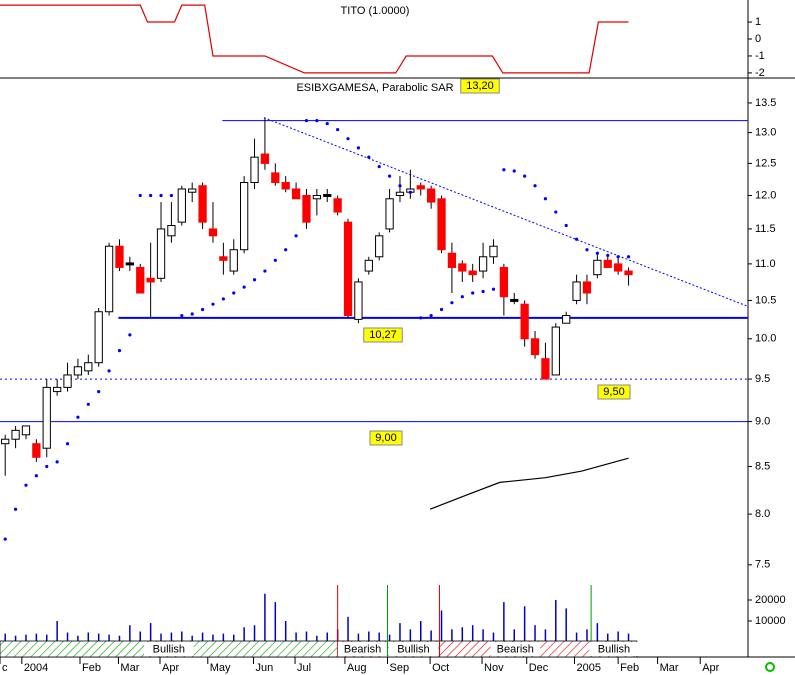 The height and width of the screenshot is (675, 795). Describe the element at coordinates (760, 56) in the screenshot. I see `y-tick-label: -1` at that location.